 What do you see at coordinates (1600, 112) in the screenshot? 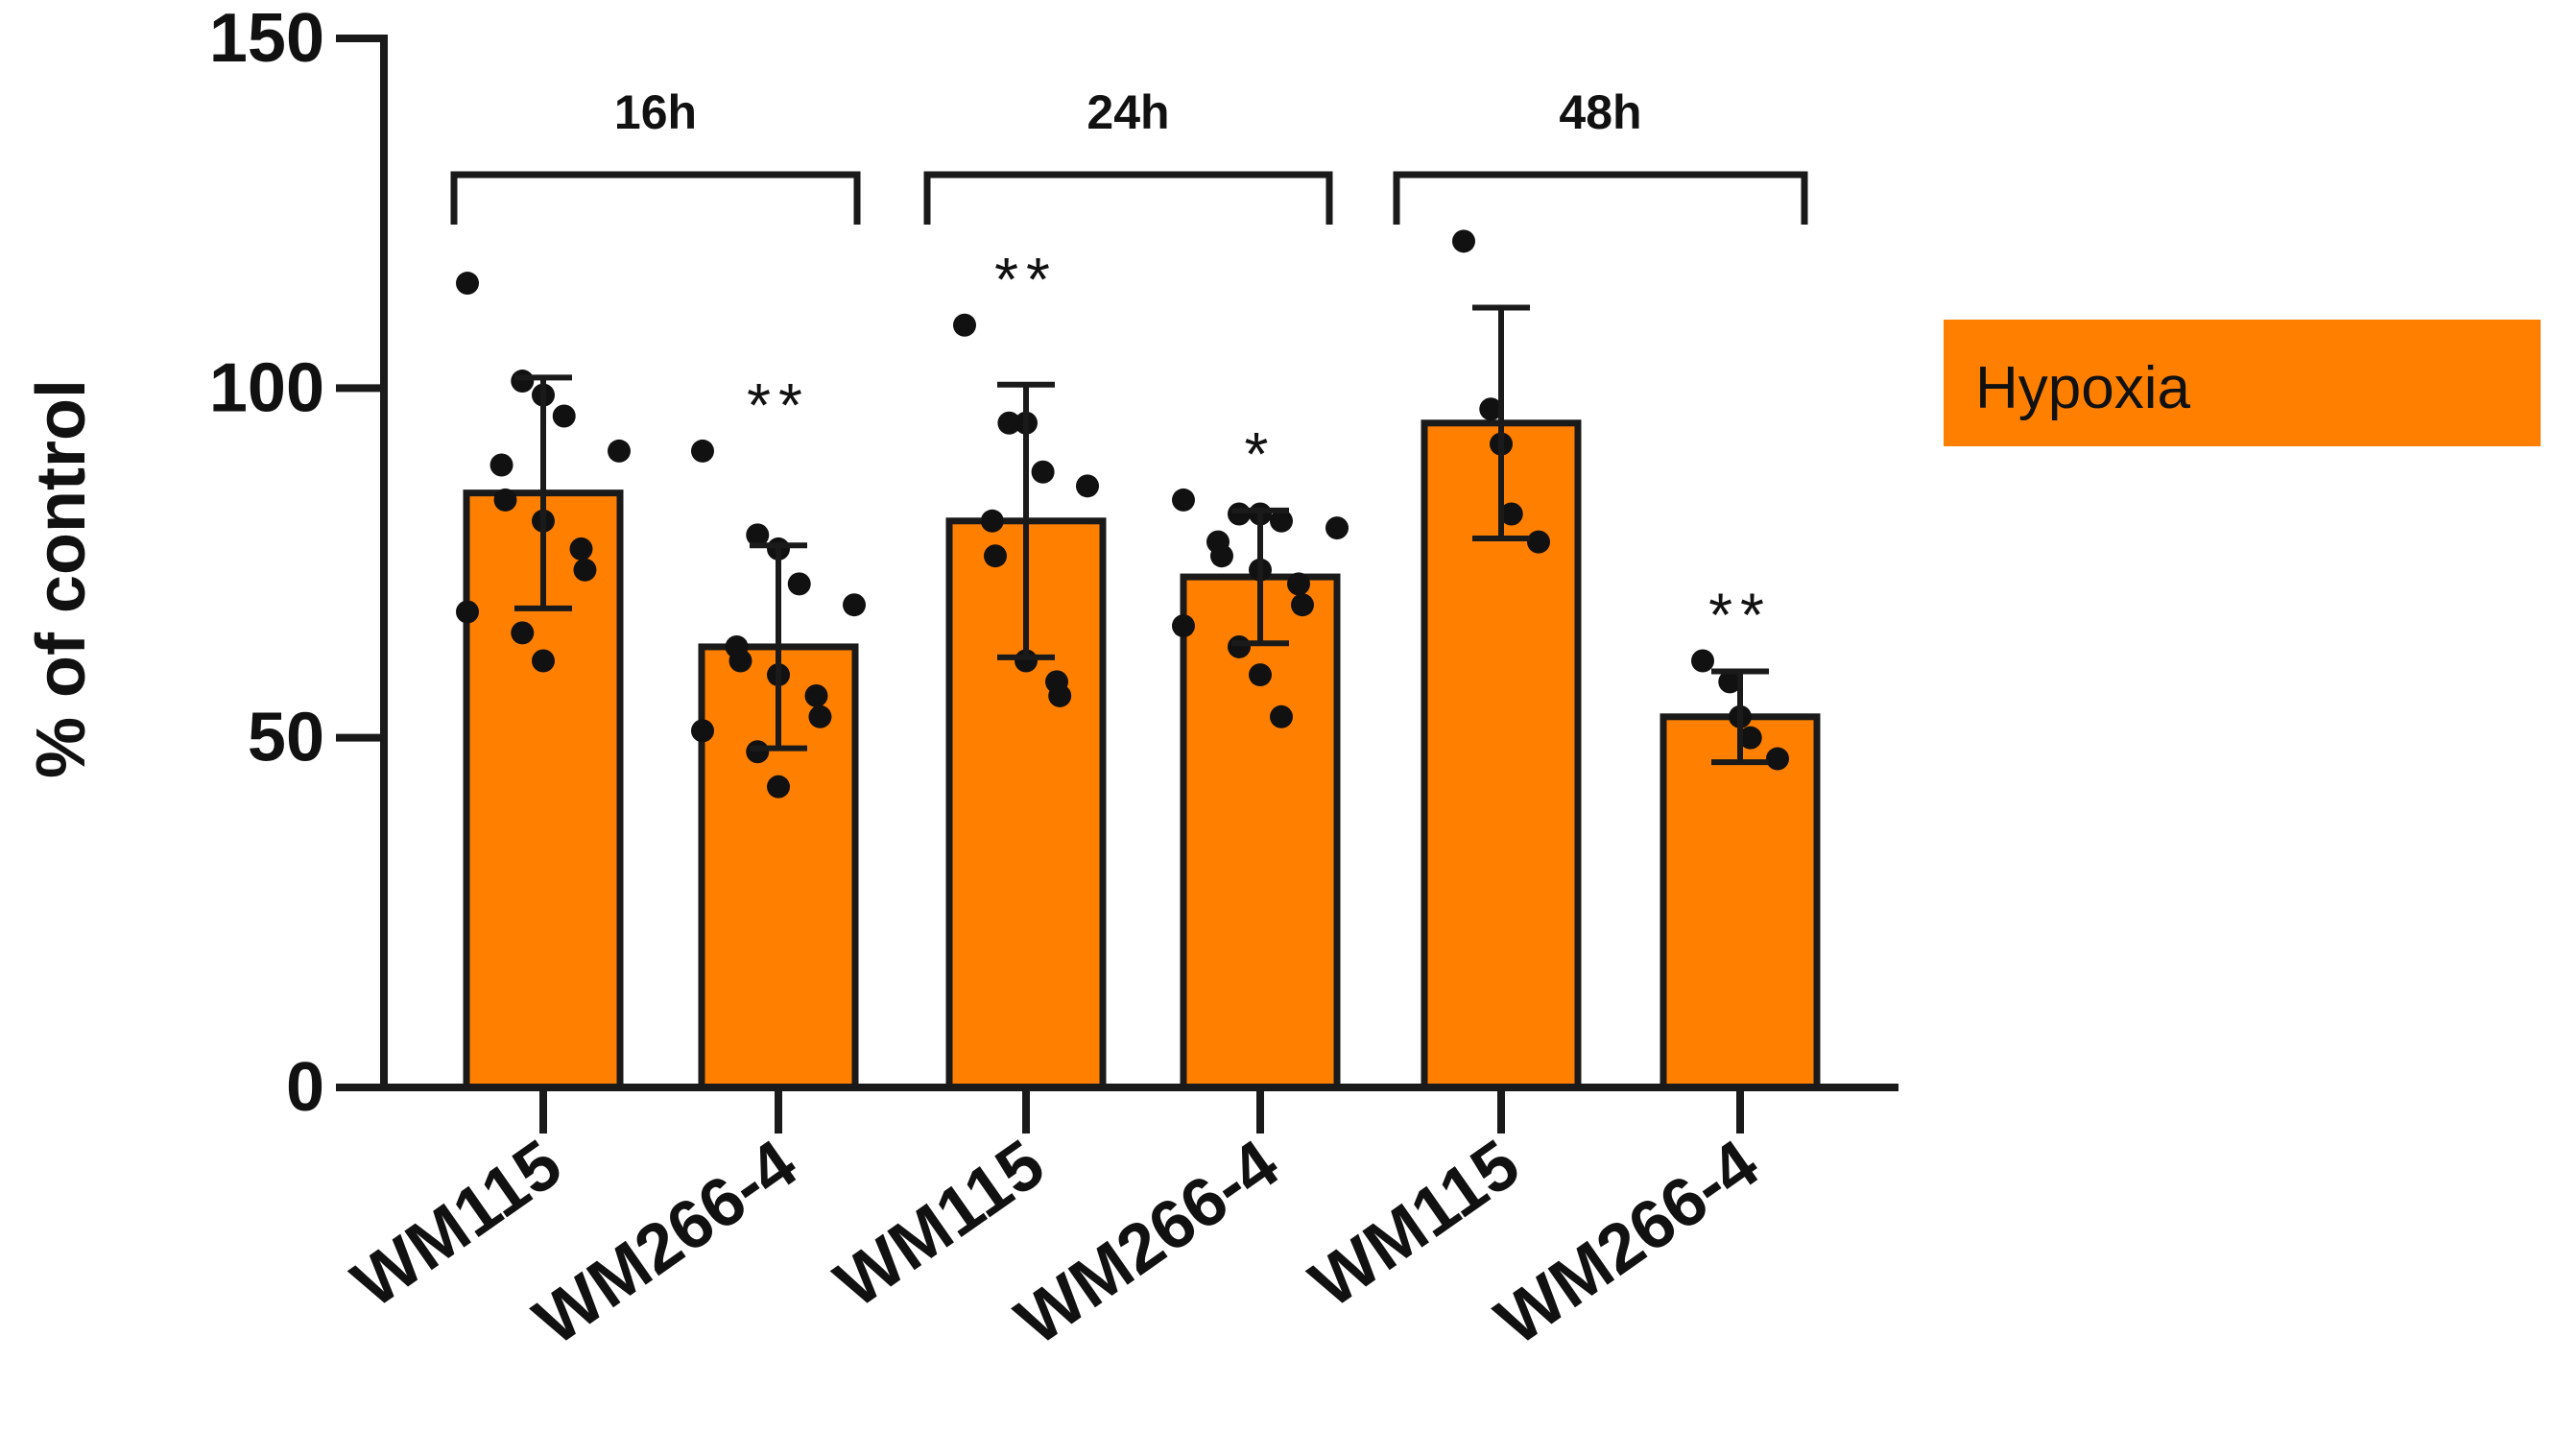
I see `group-label: 48h` at bounding box center [1600, 112].